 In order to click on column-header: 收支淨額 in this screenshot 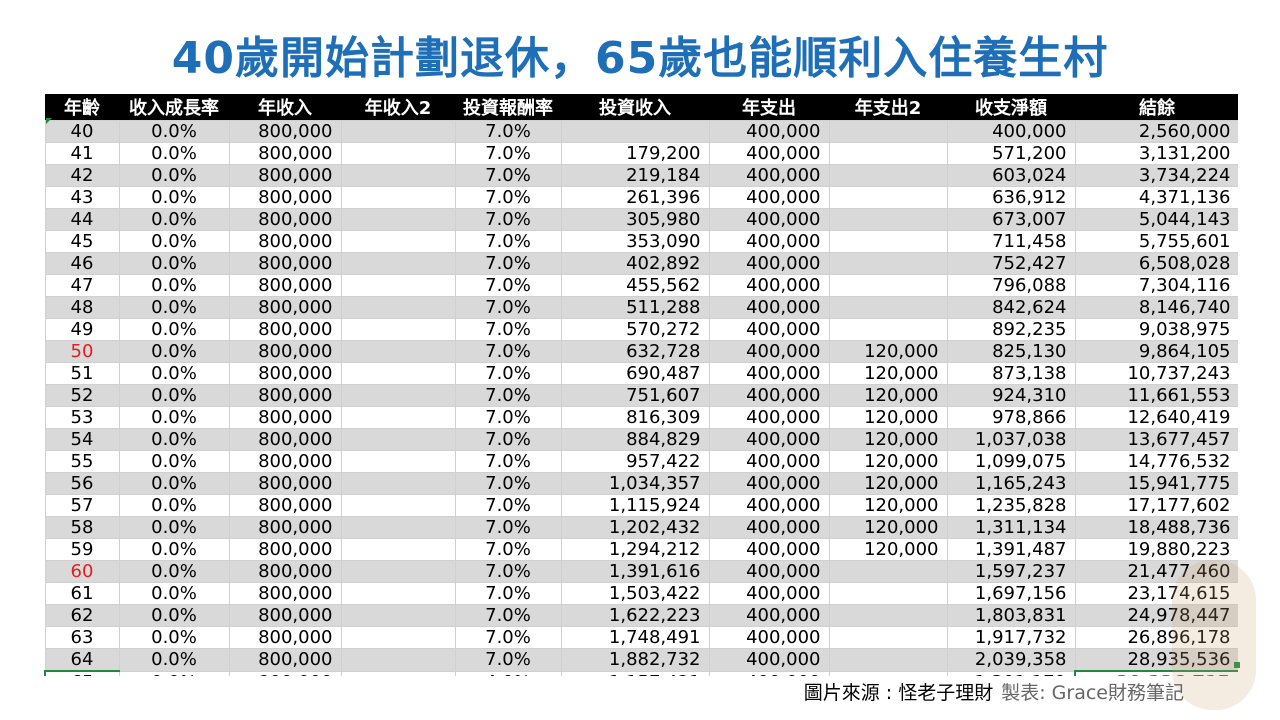, I will do `click(1011, 107)`.